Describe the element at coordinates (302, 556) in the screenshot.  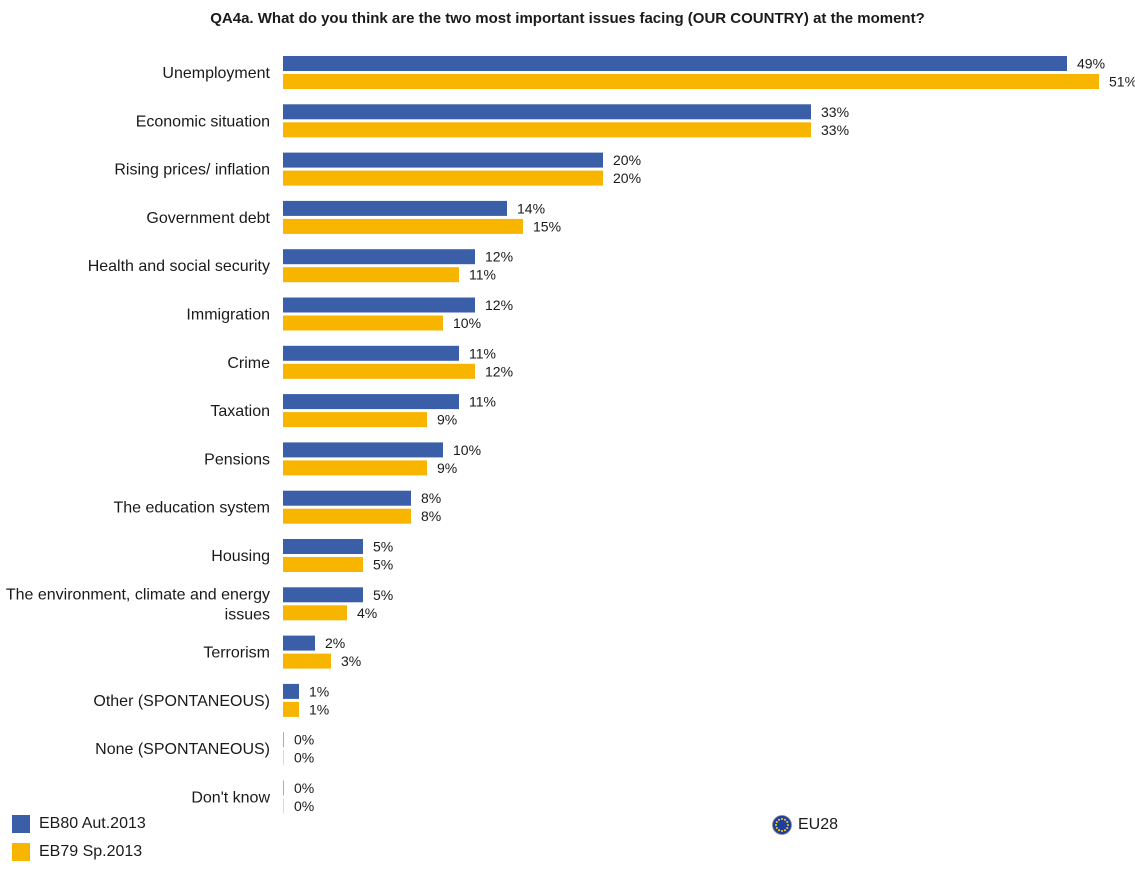
I see `category-group: Housing 5% 5%` at that location.